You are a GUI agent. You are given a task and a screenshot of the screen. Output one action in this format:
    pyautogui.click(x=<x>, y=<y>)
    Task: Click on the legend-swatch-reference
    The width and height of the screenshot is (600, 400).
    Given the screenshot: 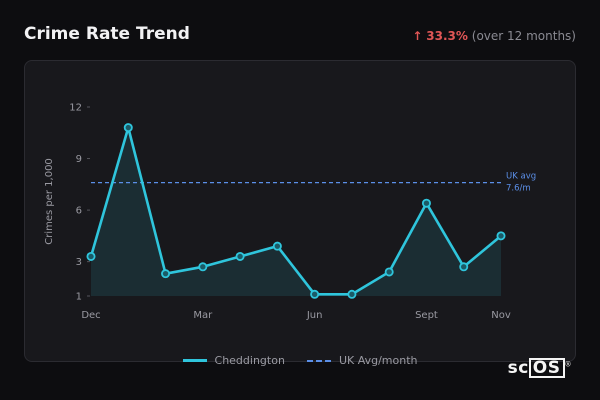 What is the action you would take?
    pyautogui.click(x=318, y=360)
    